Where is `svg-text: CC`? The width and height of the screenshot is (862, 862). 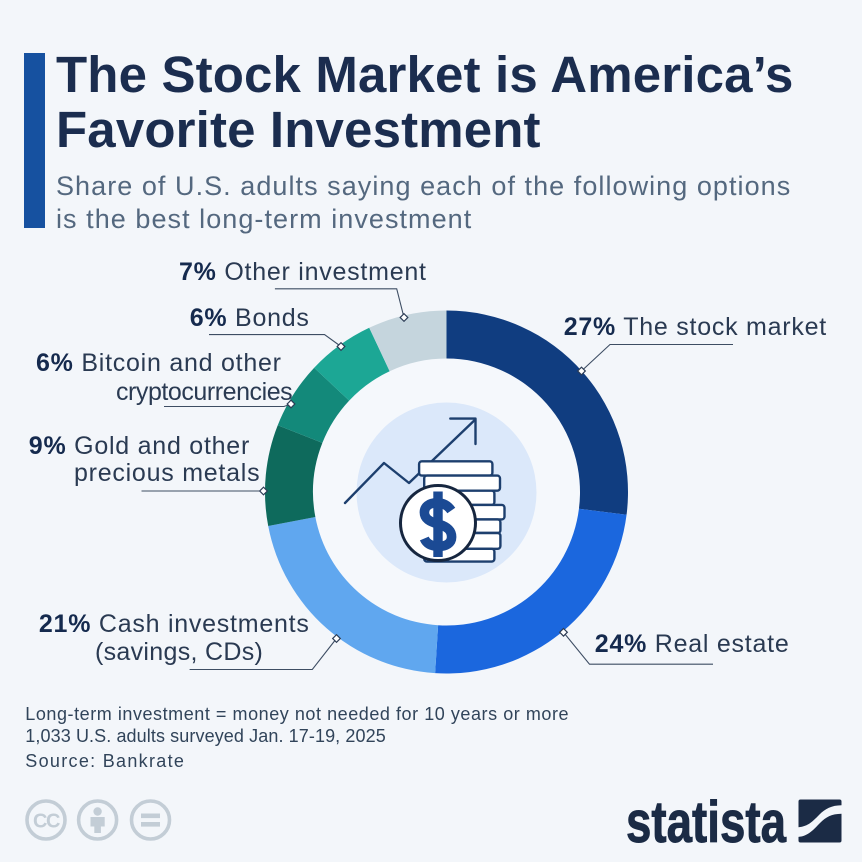
svg-text: CC is located at coordinates (46, 822).